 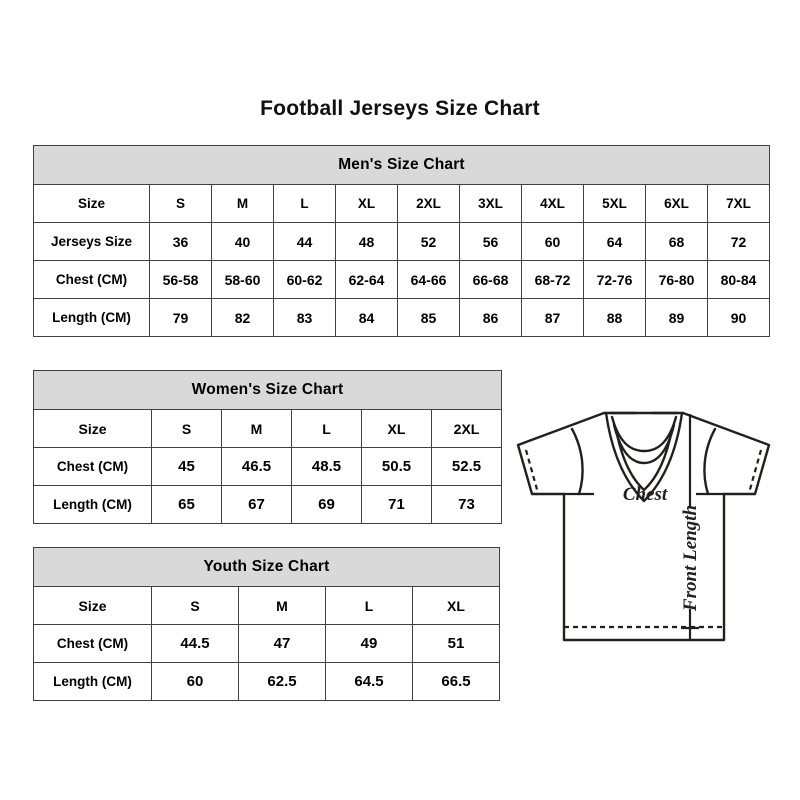 What do you see at coordinates (366, 203) in the screenshot?
I see `mens-header-xl: XL` at bounding box center [366, 203].